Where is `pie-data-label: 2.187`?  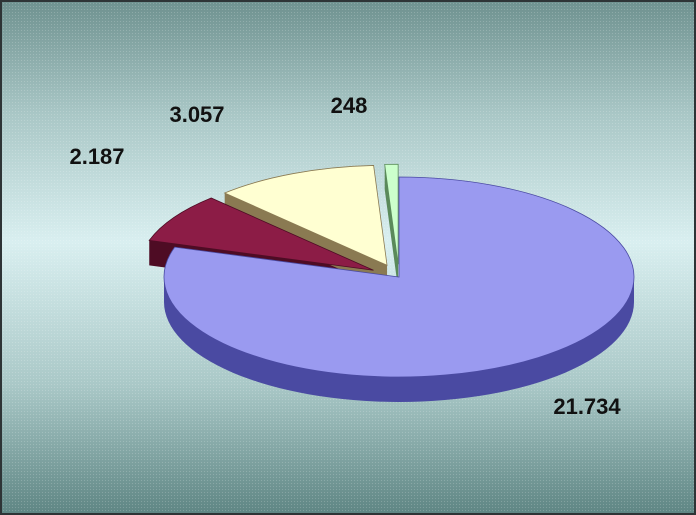
pie-data-label: 2.187 is located at coordinates (96, 156).